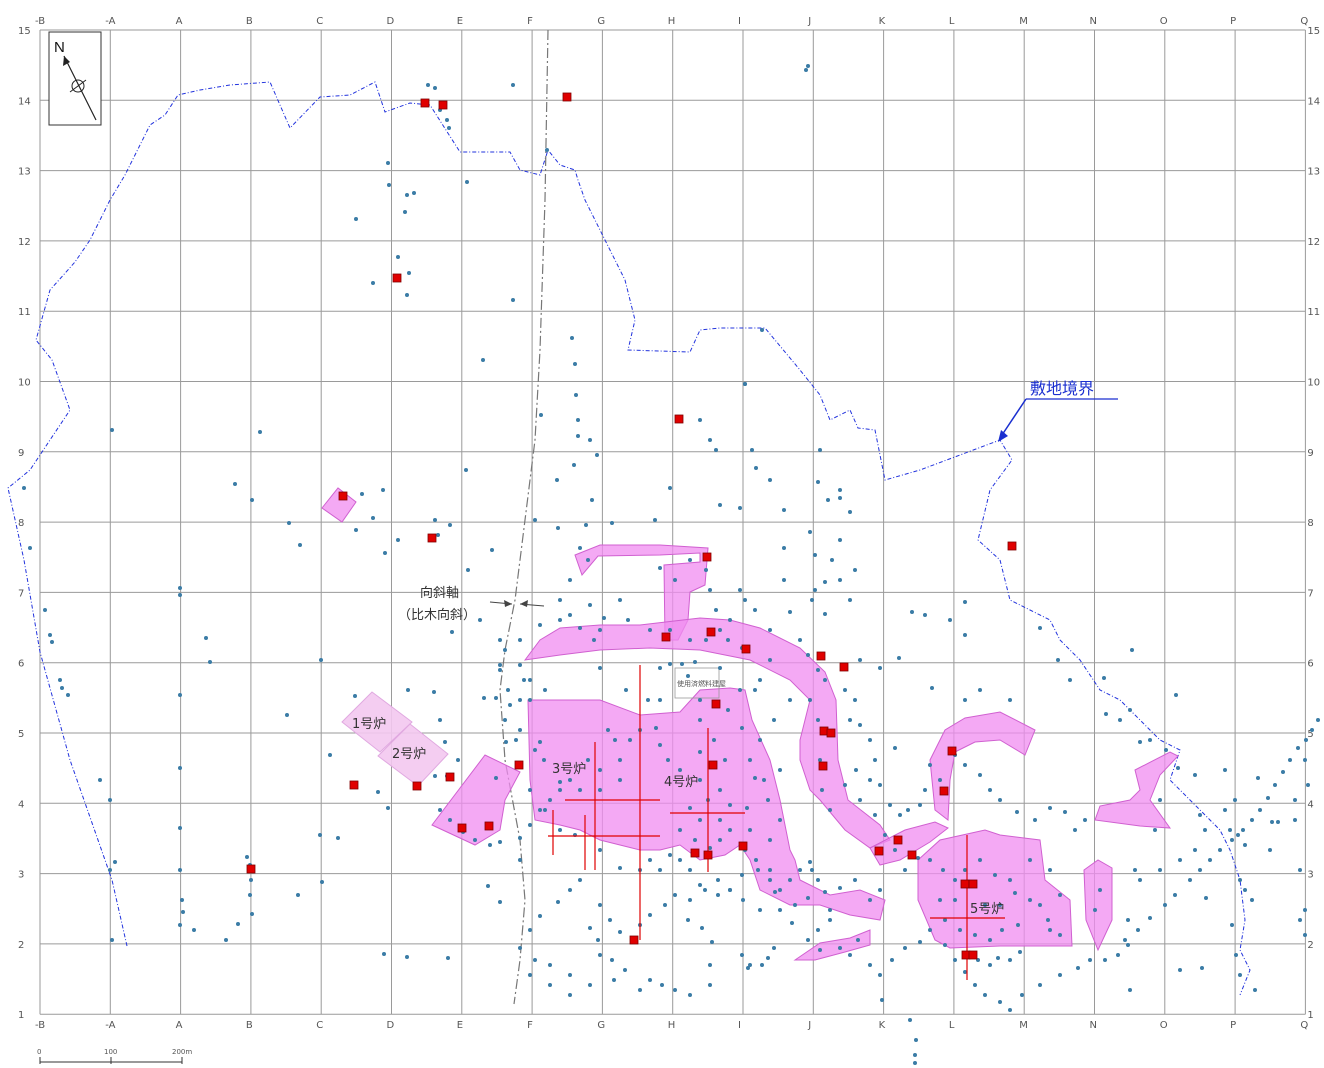 This screenshot has height=1068, width=1324. What do you see at coordinates (809, 1025) in the screenshot?
I see `column-label: J` at bounding box center [809, 1025].